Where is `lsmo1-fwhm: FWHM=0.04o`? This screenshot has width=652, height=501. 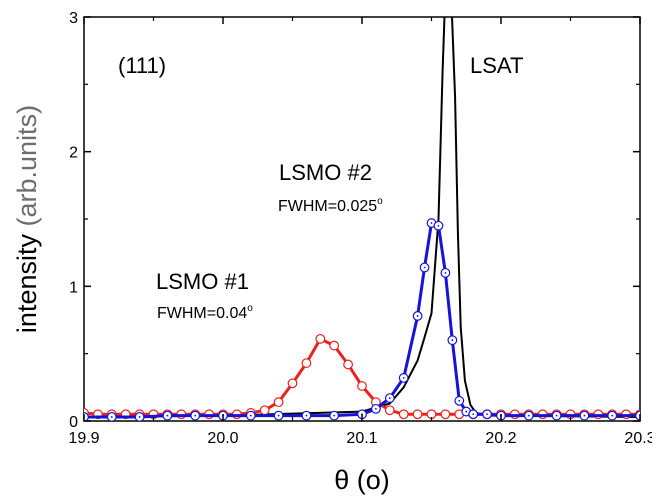
lsmo1-fwhm: FWHM=0.04o is located at coordinates (205, 312).